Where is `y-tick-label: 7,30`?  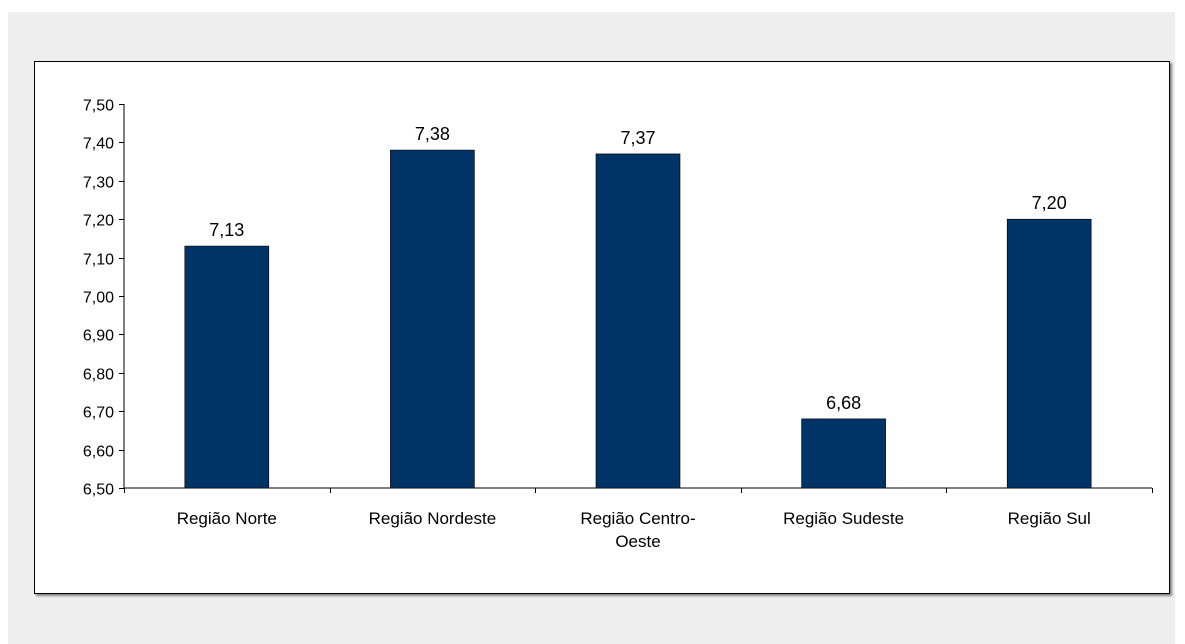
y-tick-label: 7,30 is located at coordinates (98, 183).